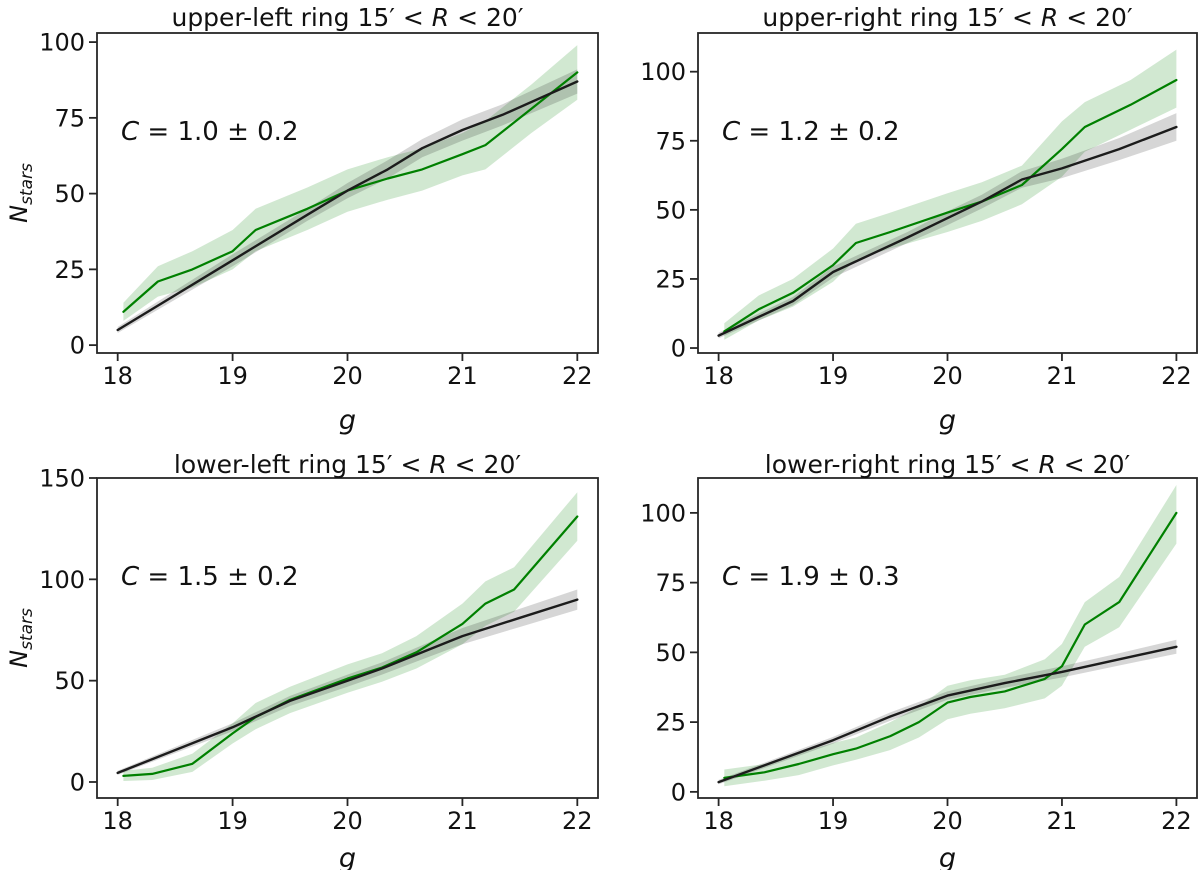 The width and height of the screenshot is (1200, 870). Describe the element at coordinates (947, 17) in the screenshot. I see `panel-title: upper-right ring 15′ < R < 20′` at that location.